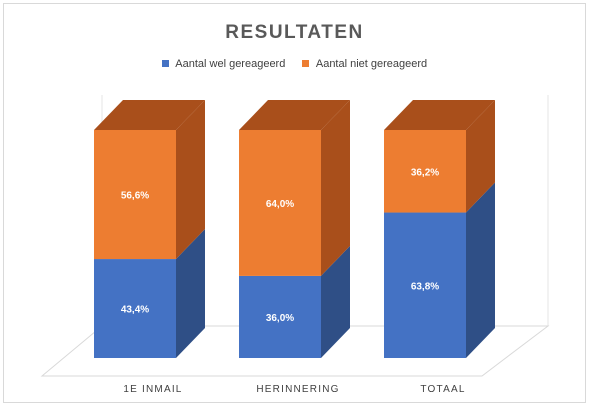 This screenshot has height=418, width=589. I want to click on bar-0-series-0-front, so click(135, 308).